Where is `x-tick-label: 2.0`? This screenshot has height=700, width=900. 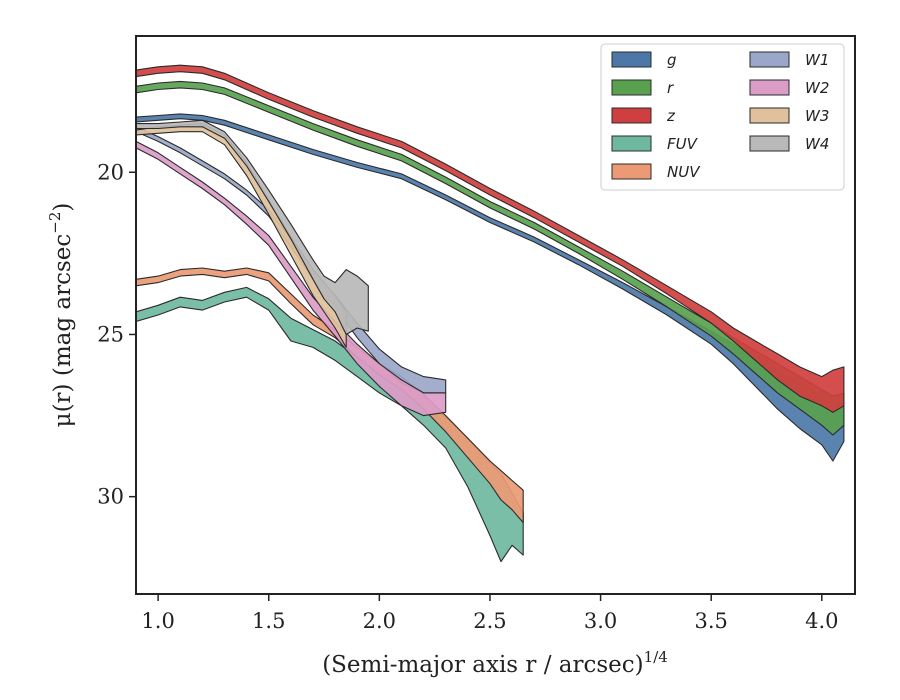 x-tick-label: 2.0 is located at coordinates (379, 621).